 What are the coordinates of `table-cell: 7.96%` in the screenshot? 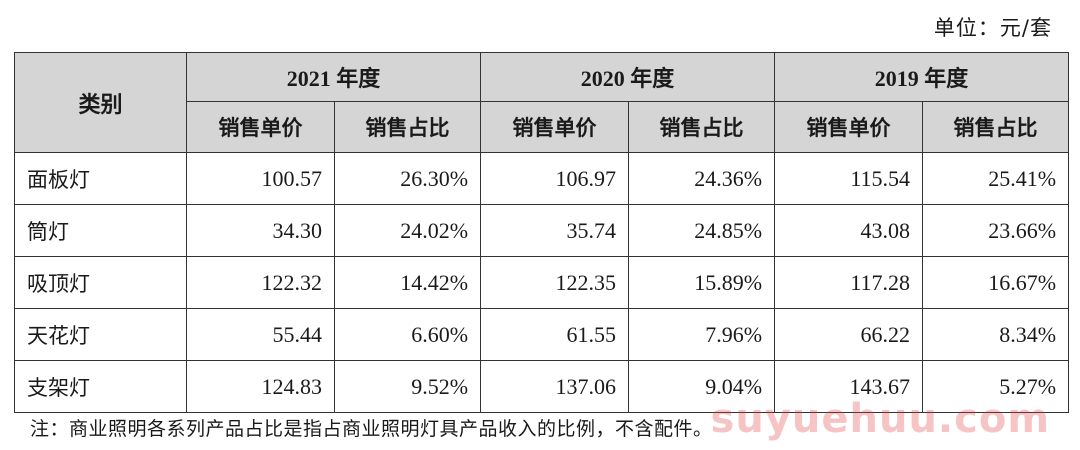 It's located at (702, 334).